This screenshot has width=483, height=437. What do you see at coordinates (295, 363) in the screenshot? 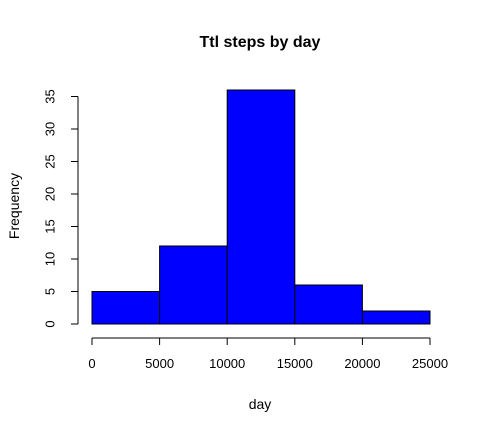
I see `x-tick-label: 15000` at bounding box center [295, 363].